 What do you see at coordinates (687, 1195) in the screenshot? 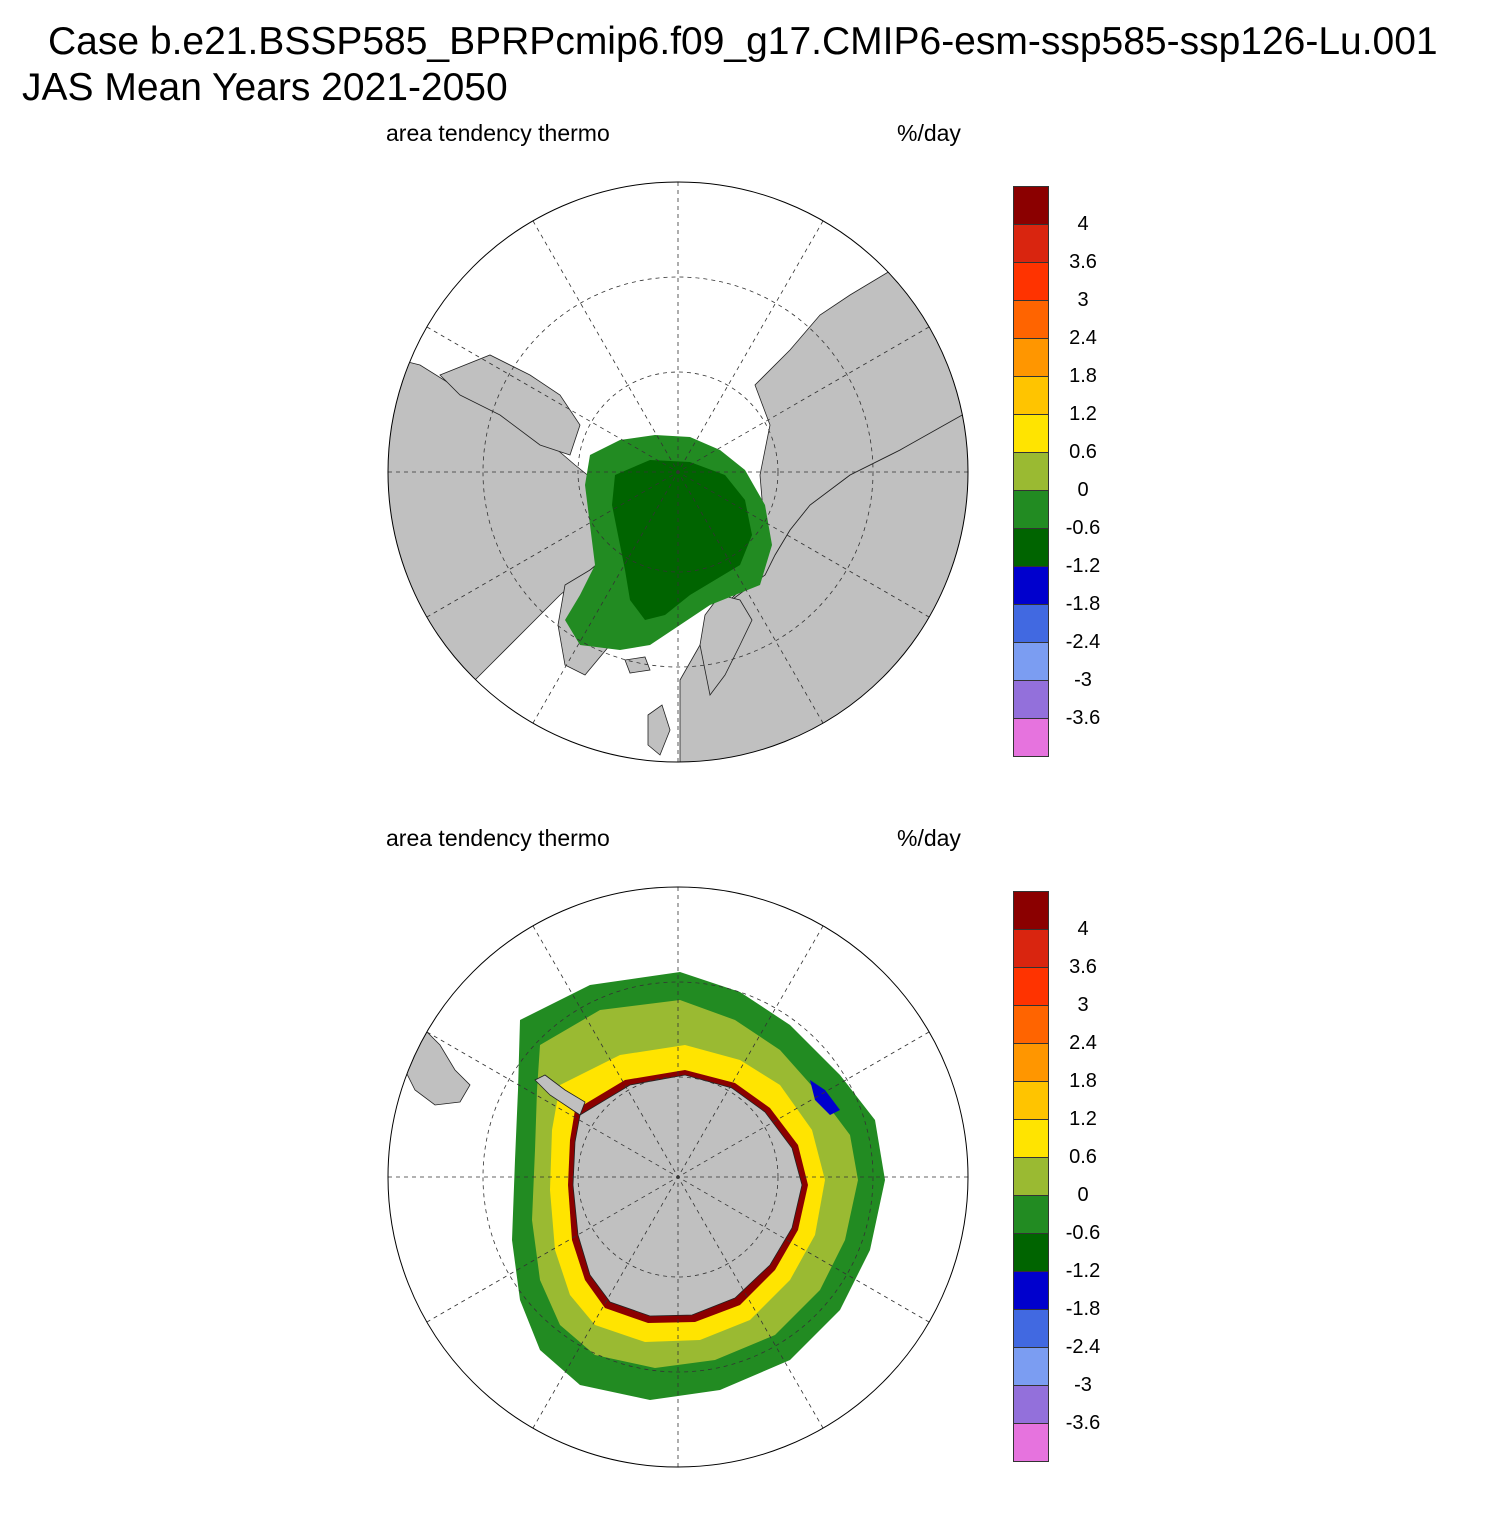
I see `antarctica-landmass` at bounding box center [687, 1195].